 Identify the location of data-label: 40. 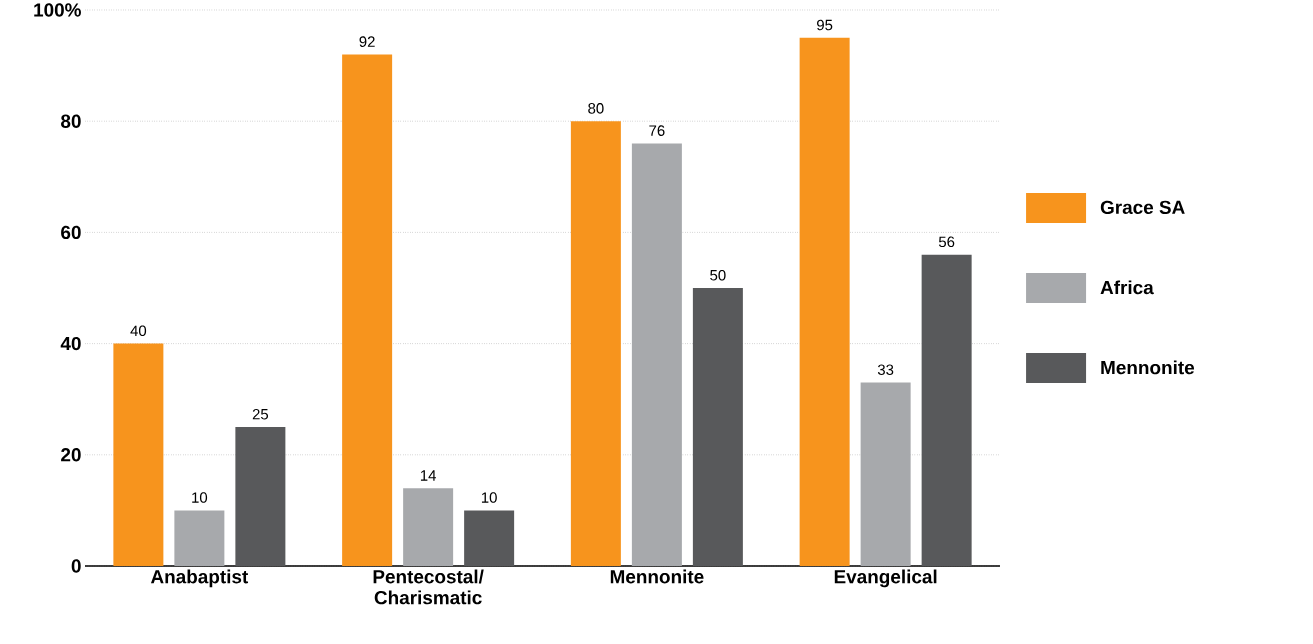
(138, 331).